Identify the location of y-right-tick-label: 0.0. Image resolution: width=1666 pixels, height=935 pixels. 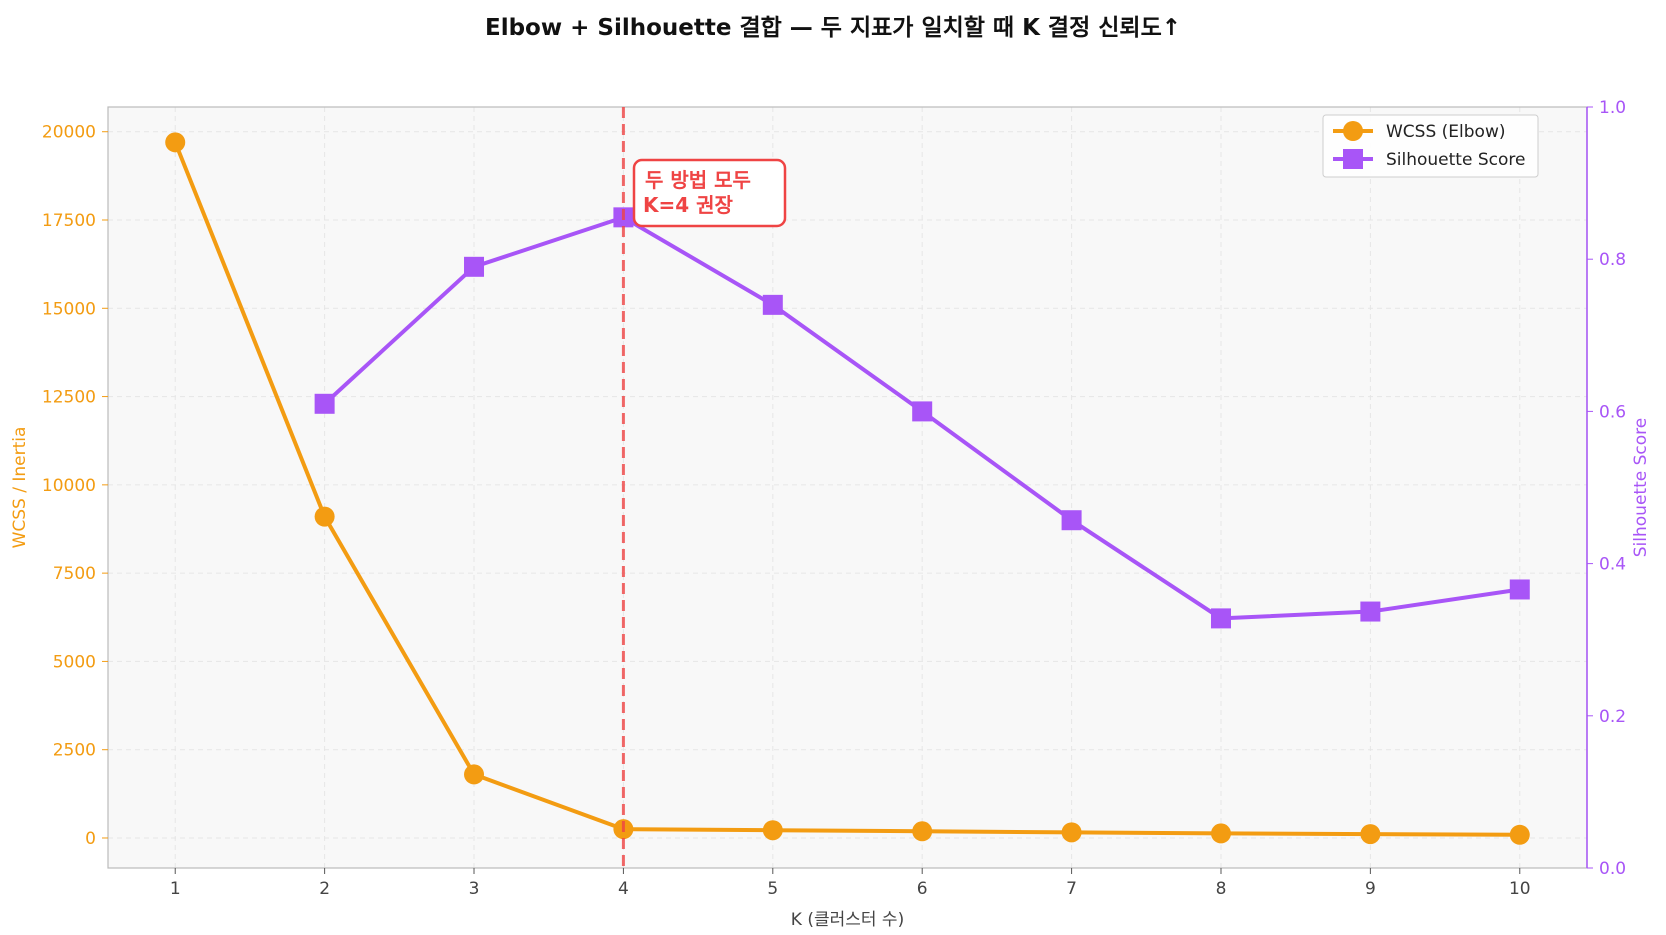
(1612, 869).